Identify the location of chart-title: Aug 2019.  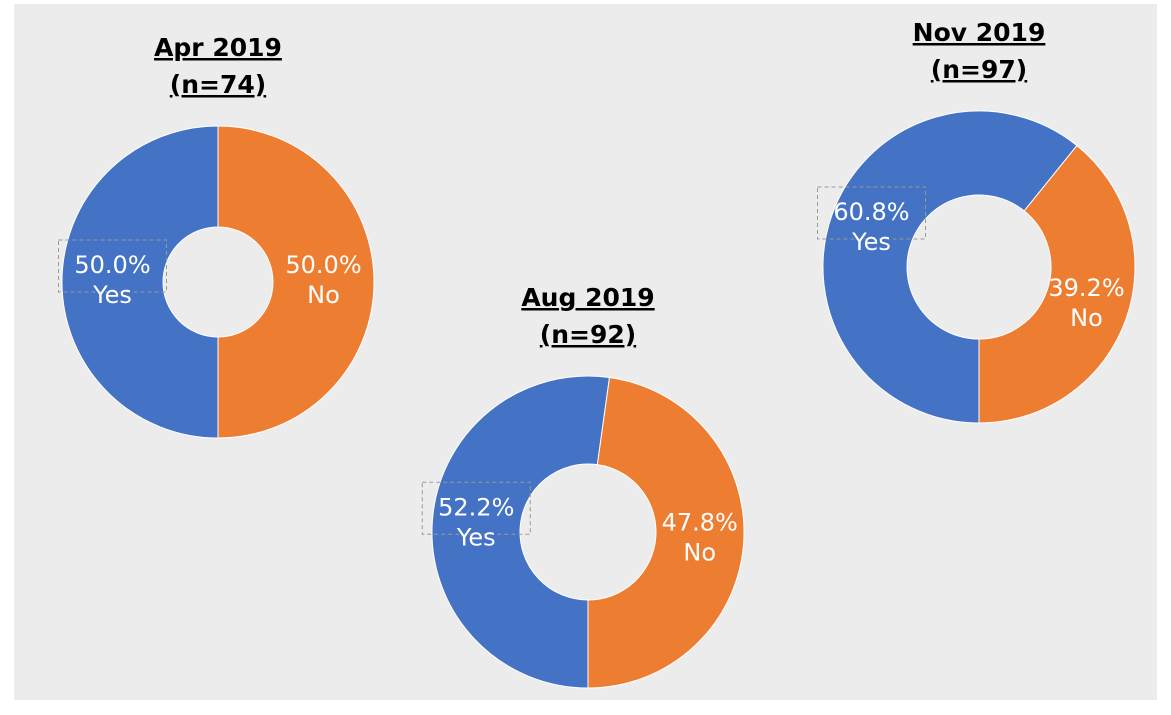
(587, 297).